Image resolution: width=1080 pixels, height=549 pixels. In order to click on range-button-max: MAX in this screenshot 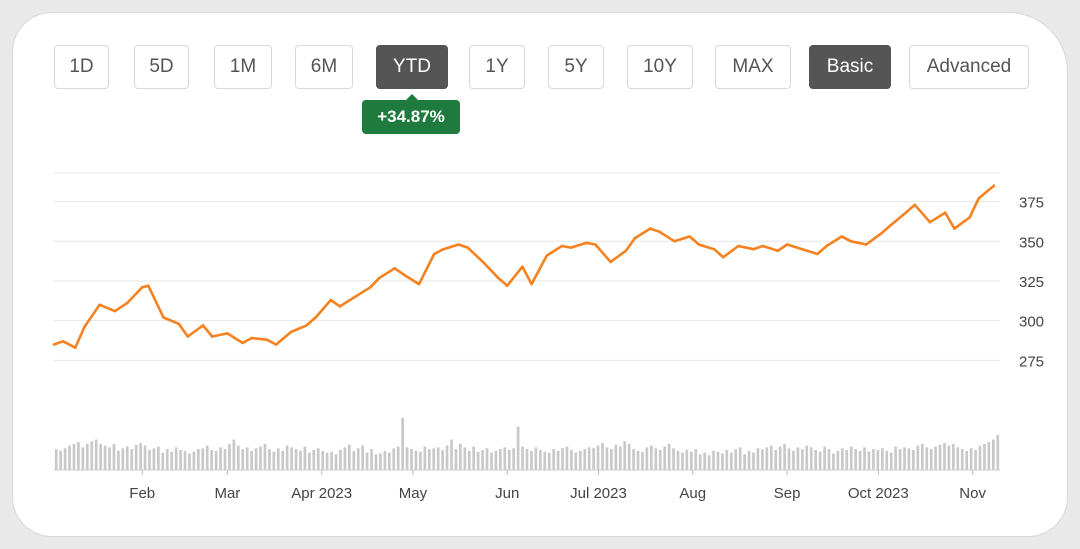, I will do `click(753, 67)`.